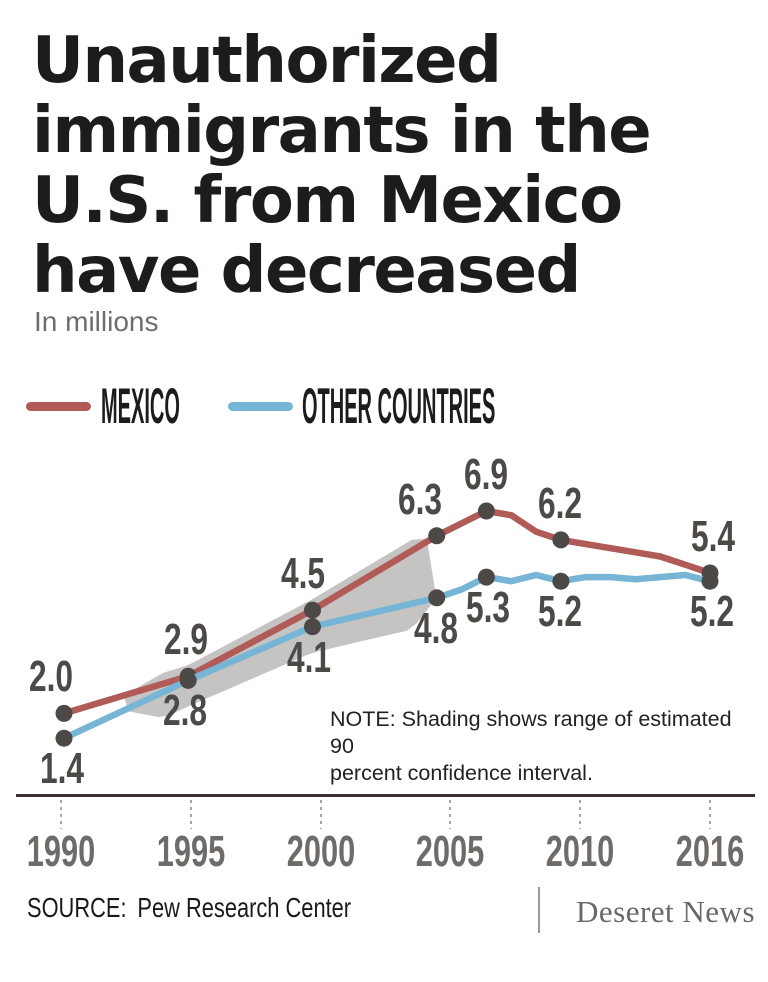 The height and width of the screenshot is (982, 768). What do you see at coordinates (191, 814) in the screenshot?
I see `x-tick-1995` at bounding box center [191, 814].